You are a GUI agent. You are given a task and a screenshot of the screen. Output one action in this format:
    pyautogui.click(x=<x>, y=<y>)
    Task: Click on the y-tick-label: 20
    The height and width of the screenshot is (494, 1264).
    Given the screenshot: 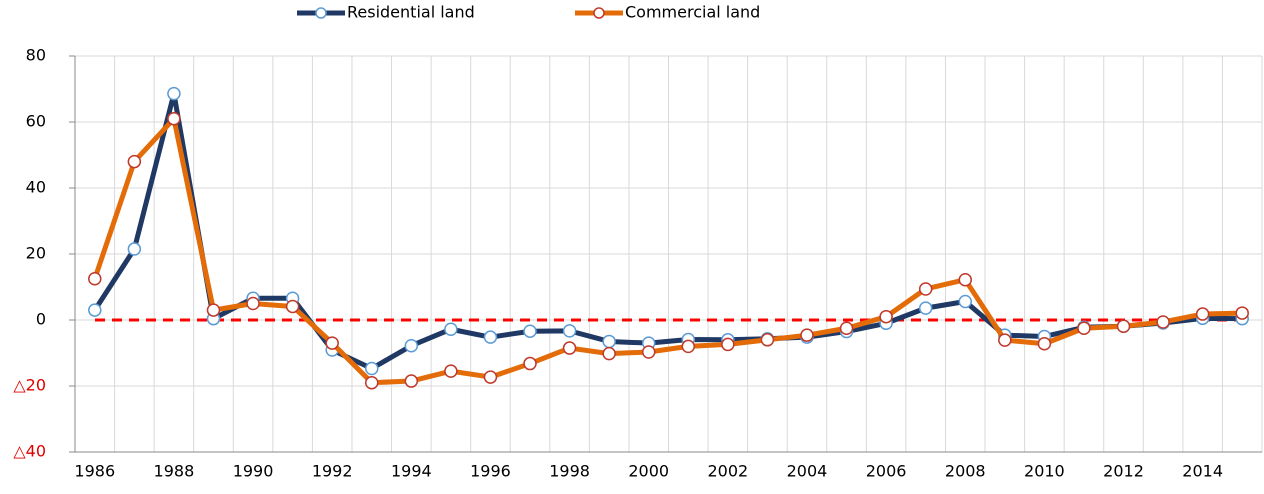 What is the action you would take?
    pyautogui.click(x=36, y=253)
    